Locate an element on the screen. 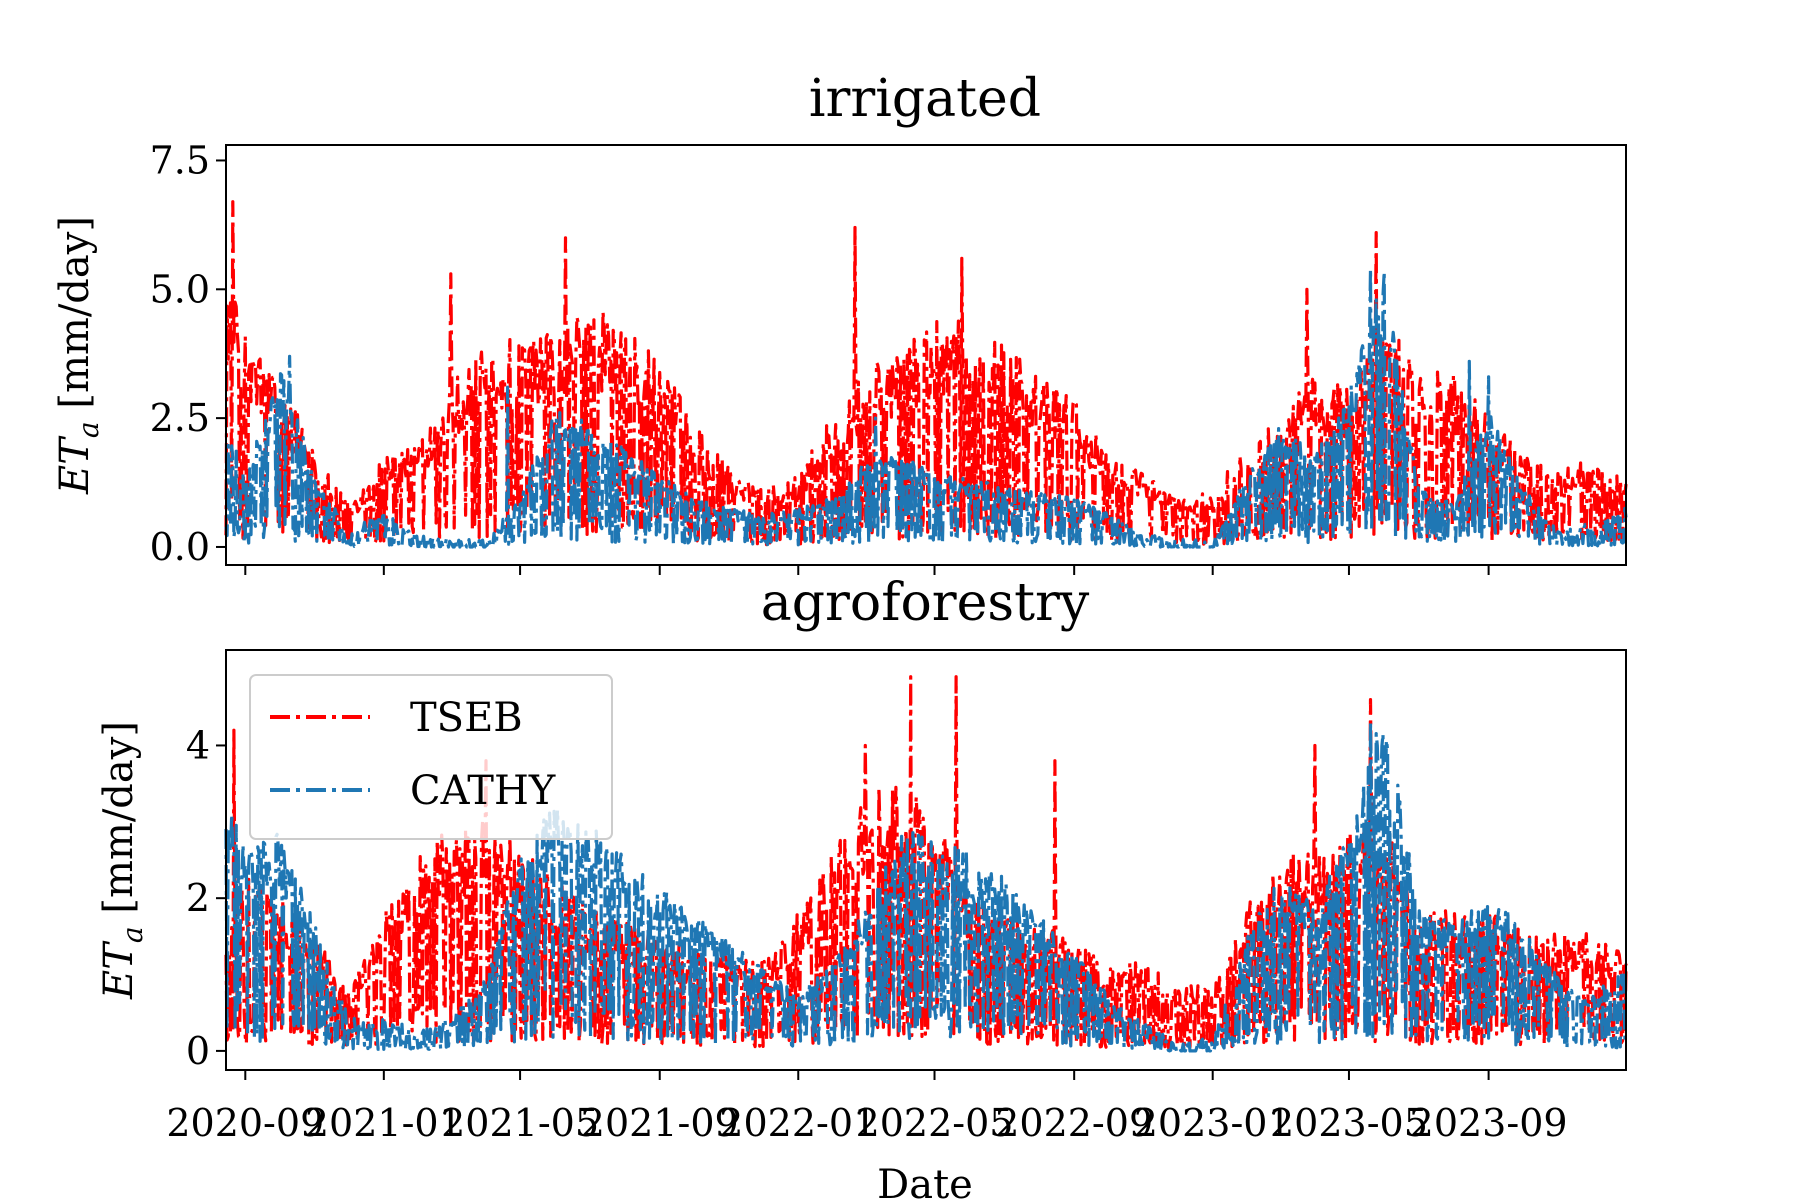 The image size is (1800, 1200). x-tick-label: 2022-05 is located at coordinates (935, 1123).